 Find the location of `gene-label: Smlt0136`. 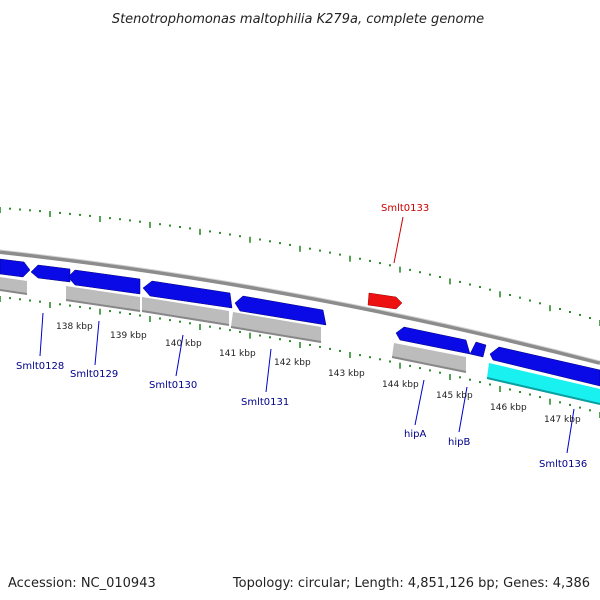

gene-label: Smlt0136 is located at coordinates (563, 464).